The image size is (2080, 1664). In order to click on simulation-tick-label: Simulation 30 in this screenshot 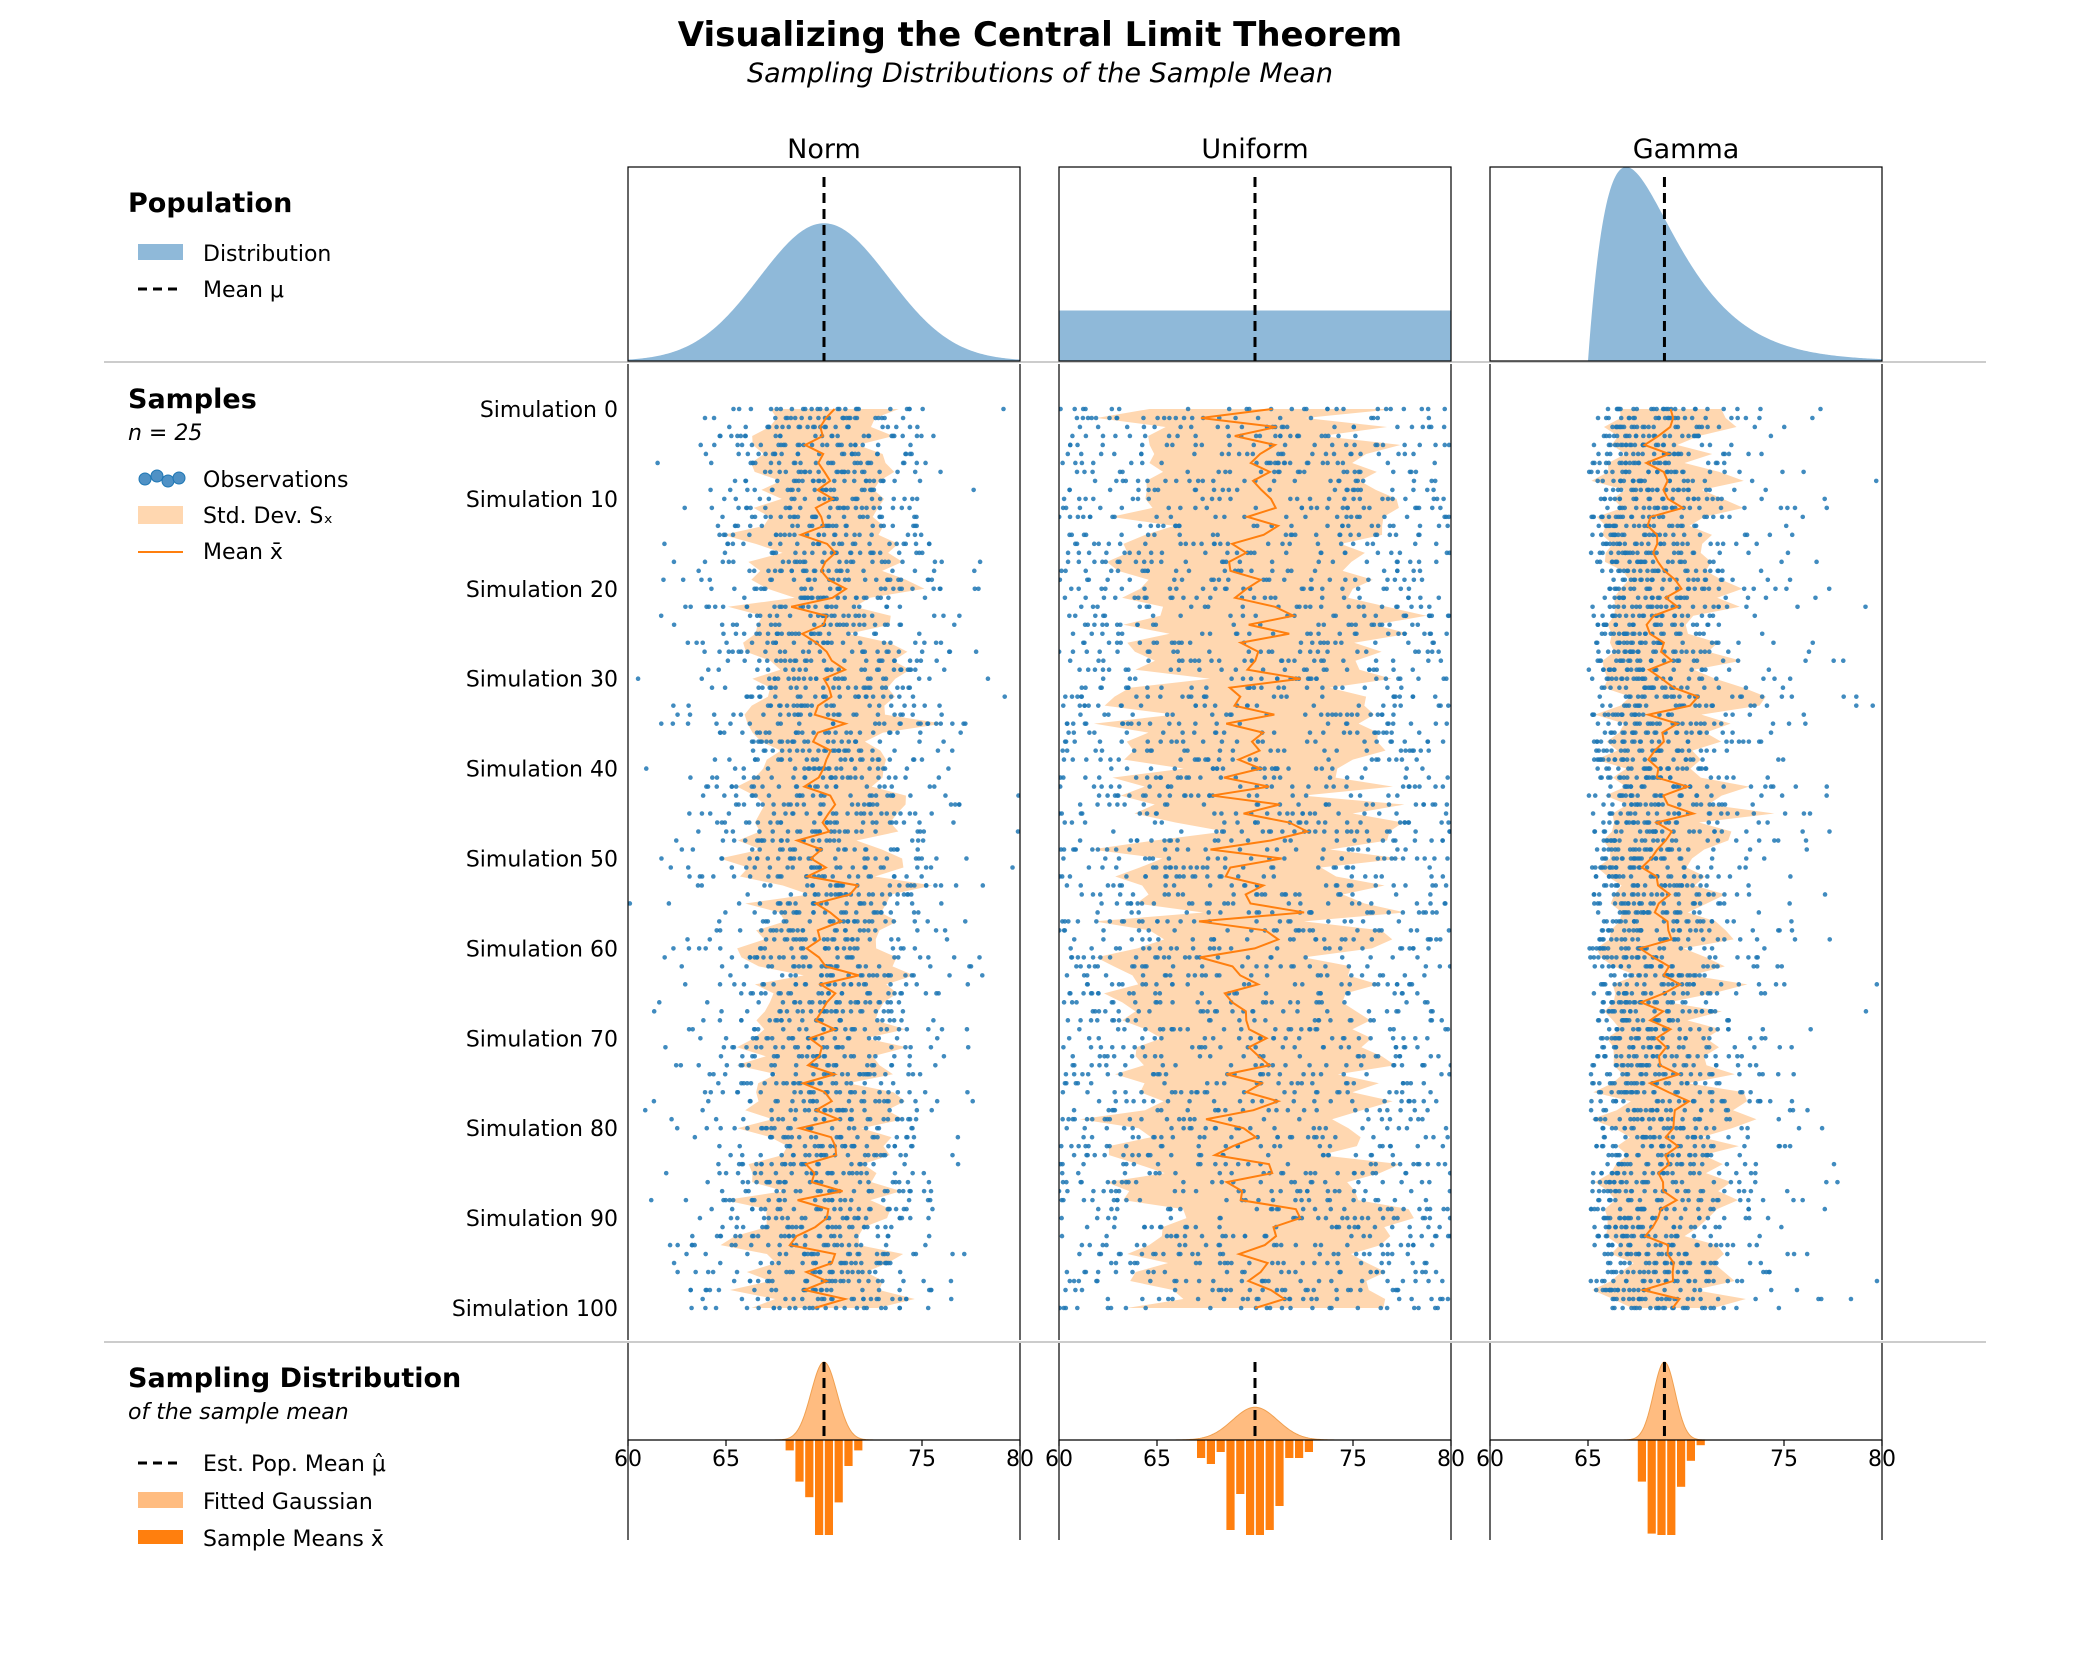, I will do `click(542, 680)`.